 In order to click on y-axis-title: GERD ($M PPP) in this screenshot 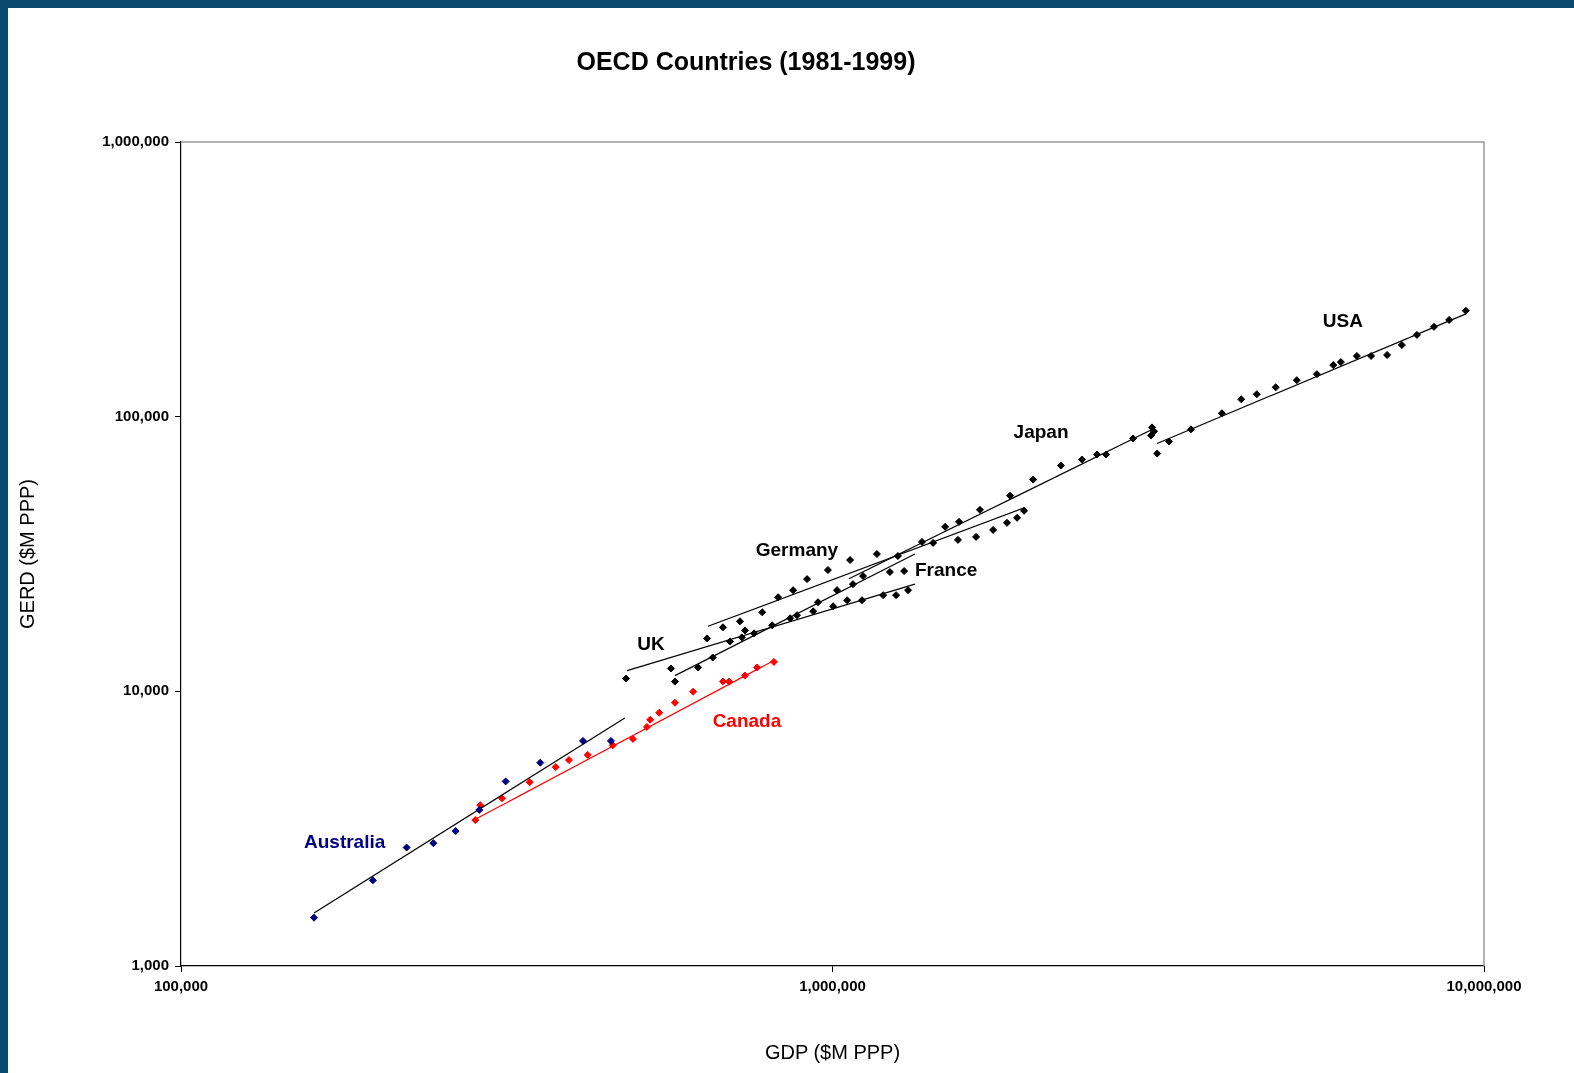, I will do `click(26, 554)`.